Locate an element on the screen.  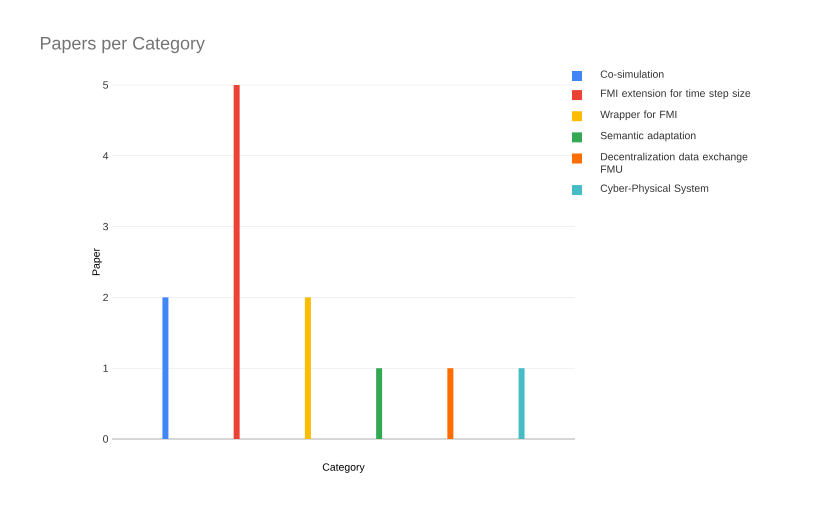
legend-label: FMI extension for time step size is located at coordinates (675, 94).